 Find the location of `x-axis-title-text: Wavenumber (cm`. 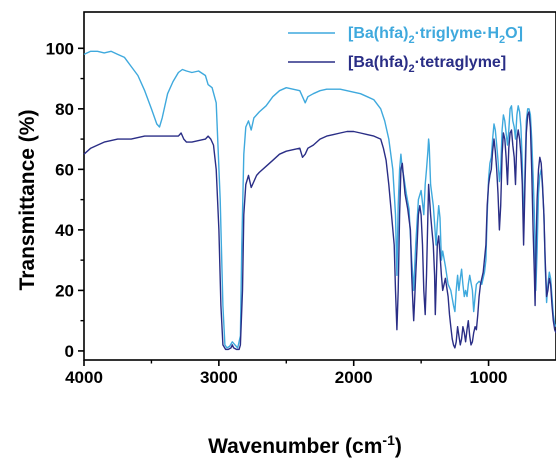

x-axis-title-text: Wavenumber (cm is located at coordinates (295, 446).